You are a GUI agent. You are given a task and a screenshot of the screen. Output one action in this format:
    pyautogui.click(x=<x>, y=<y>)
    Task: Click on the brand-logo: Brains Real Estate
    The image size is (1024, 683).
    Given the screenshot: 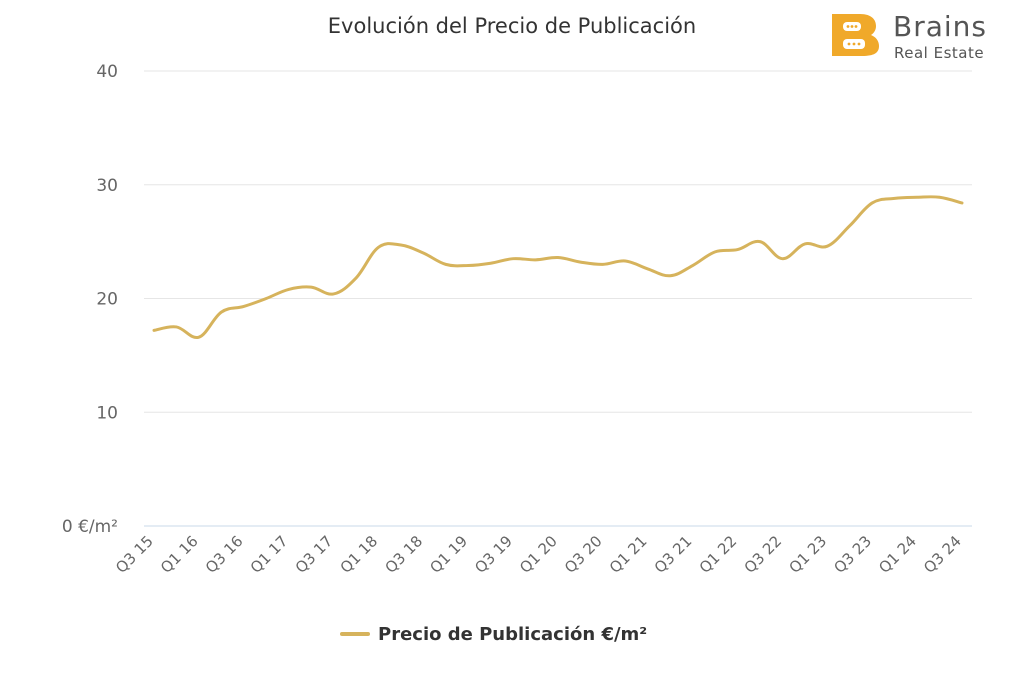 What is the action you would take?
    pyautogui.click(x=922, y=36)
    